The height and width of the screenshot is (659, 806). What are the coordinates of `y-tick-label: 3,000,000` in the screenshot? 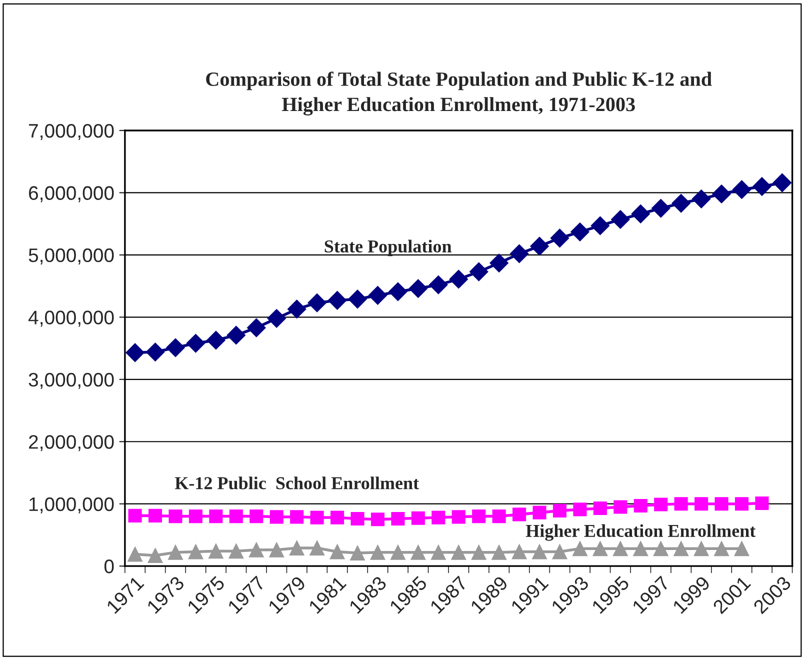 It's located at (71, 380).